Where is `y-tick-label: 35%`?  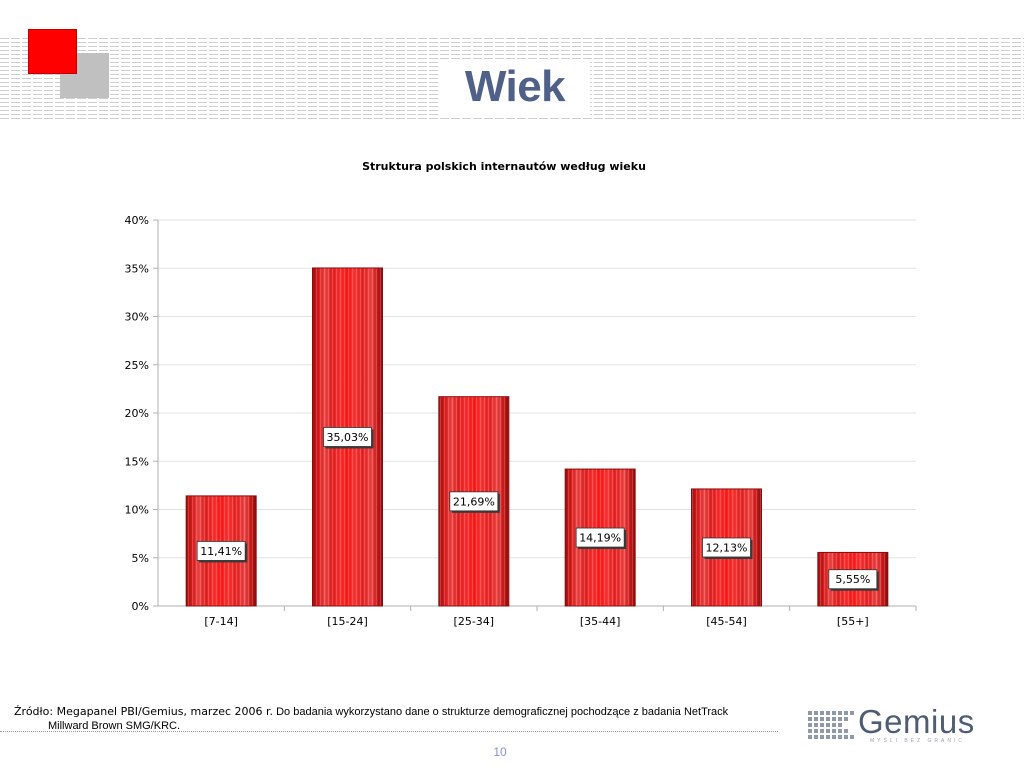
y-tick-label: 35% is located at coordinates (137, 268).